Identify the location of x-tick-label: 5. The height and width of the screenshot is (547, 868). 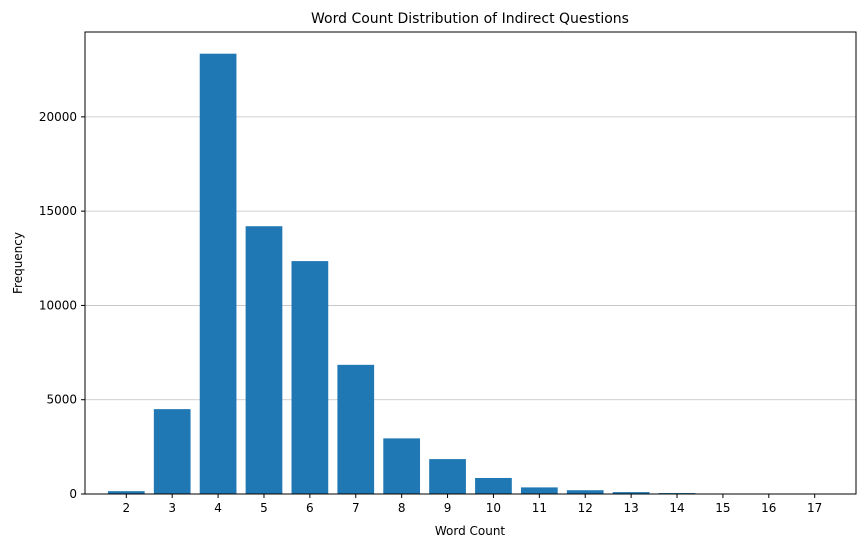
(264, 508).